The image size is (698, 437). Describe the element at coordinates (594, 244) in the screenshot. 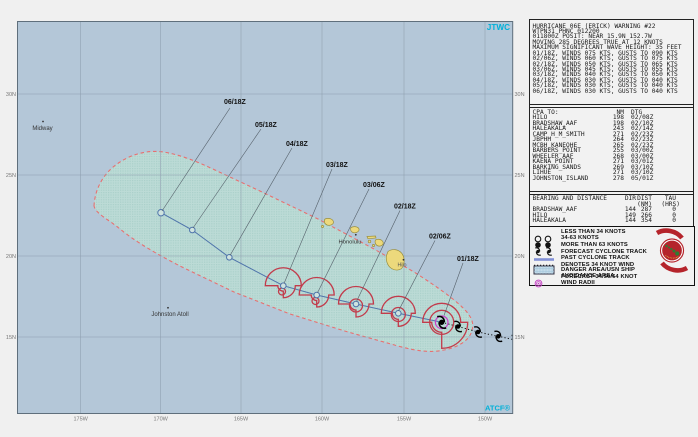

I see `legend-label: MORE THAN 63 KNOTS` at that location.